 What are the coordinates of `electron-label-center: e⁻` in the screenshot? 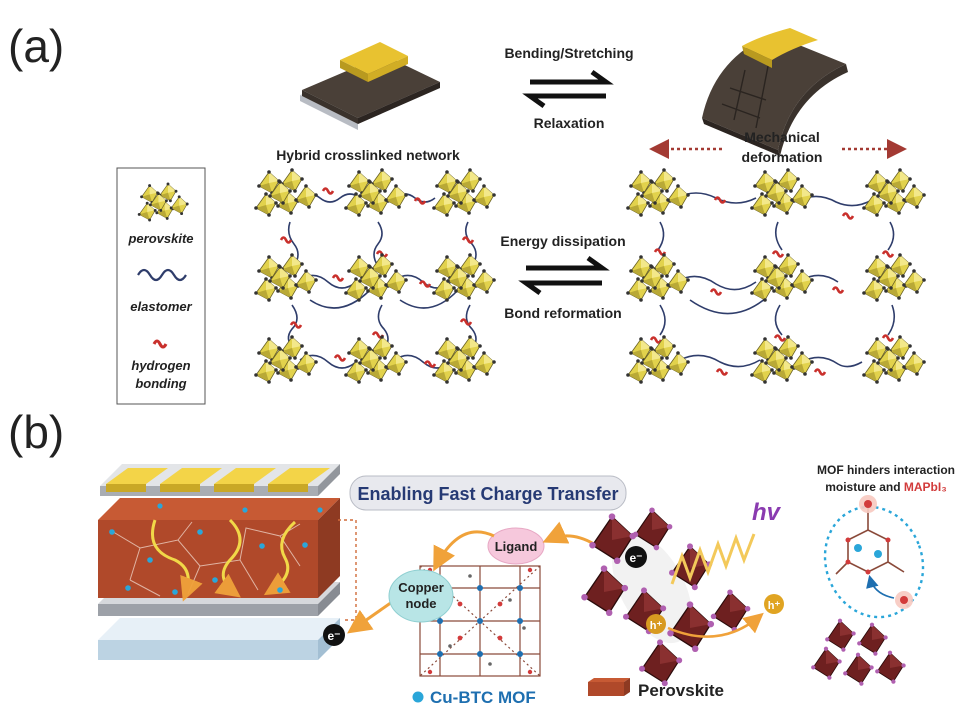 It's located at (635, 558).